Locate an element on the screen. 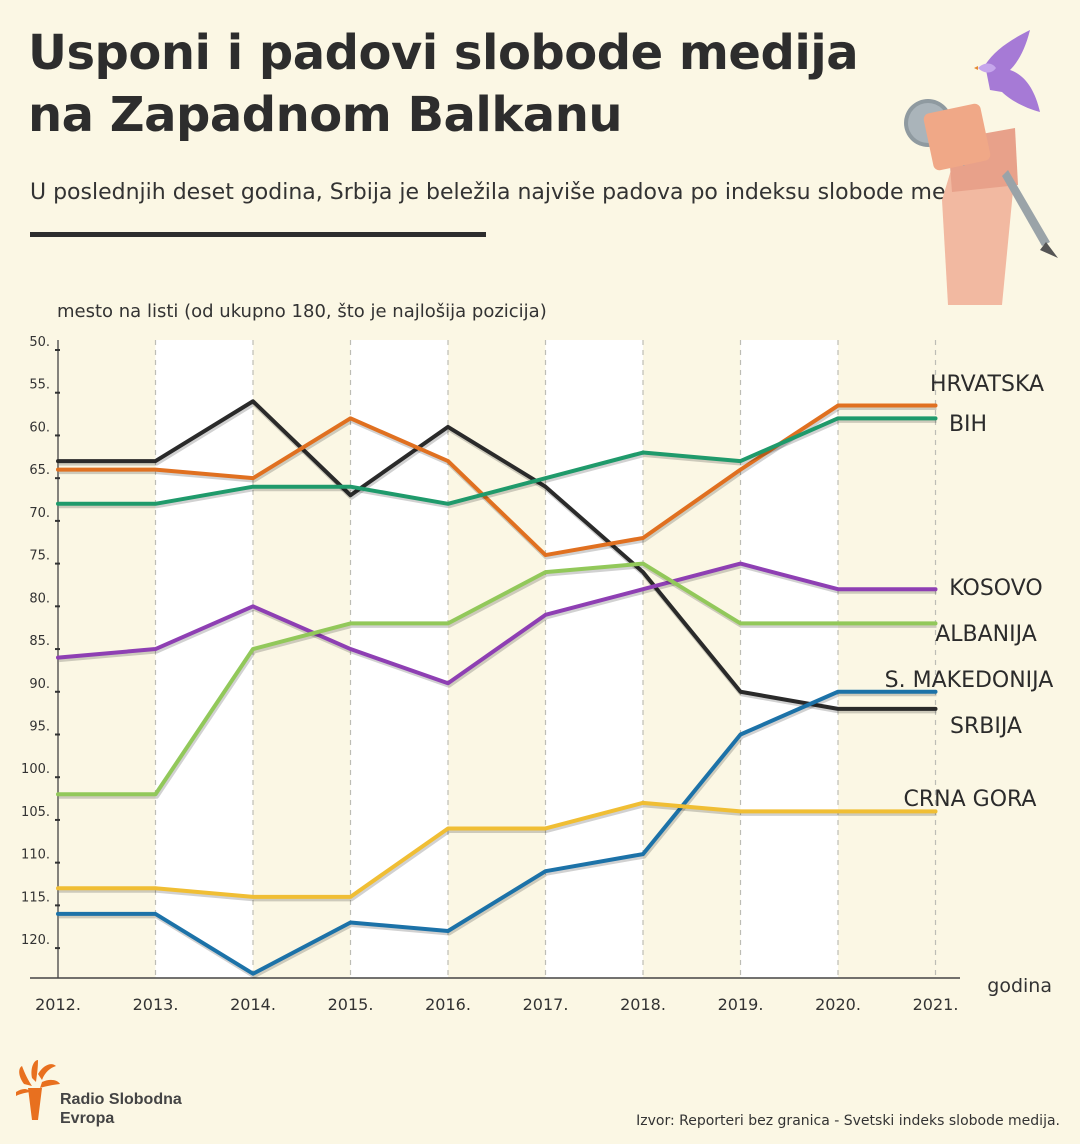 Image resolution: width=1080 pixels, height=1144 pixels. x-tick-label: 2012. is located at coordinates (58, 1004).